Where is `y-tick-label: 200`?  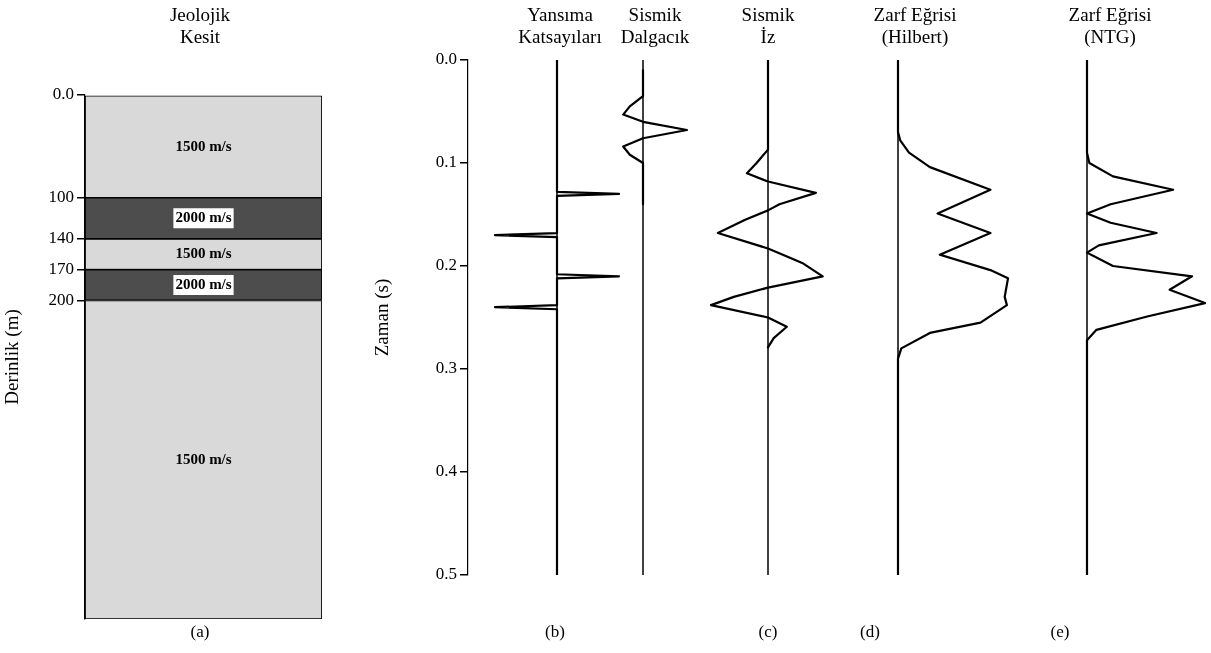 y-tick-label: 200 is located at coordinates (61, 299).